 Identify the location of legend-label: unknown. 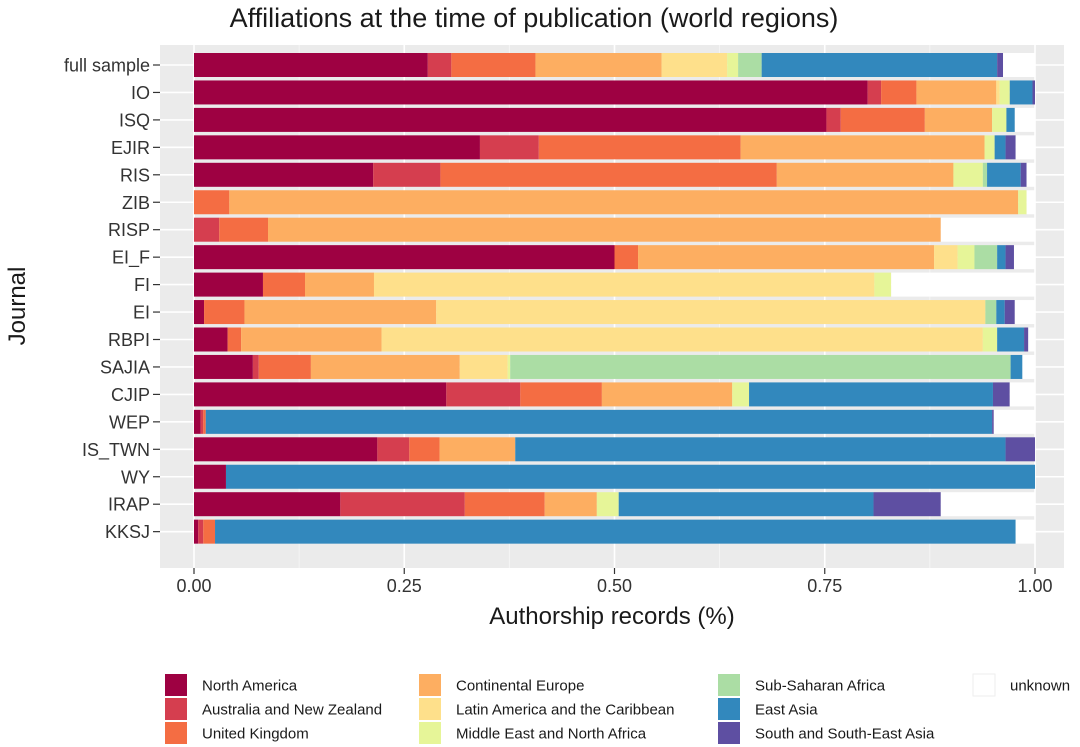
(1040, 686).